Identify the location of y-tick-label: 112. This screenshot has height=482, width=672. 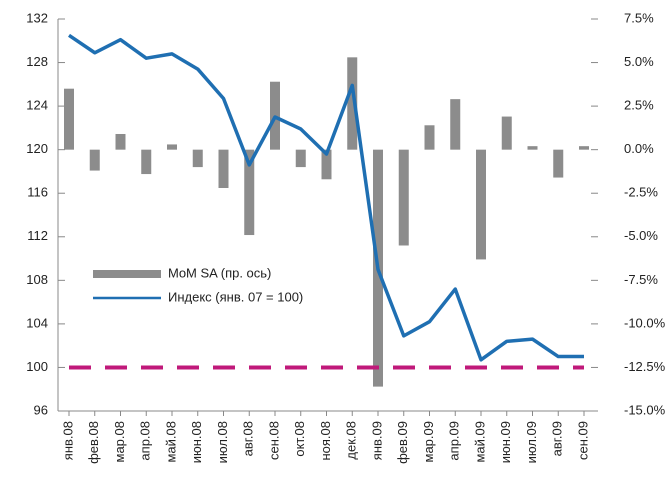
(37, 235).